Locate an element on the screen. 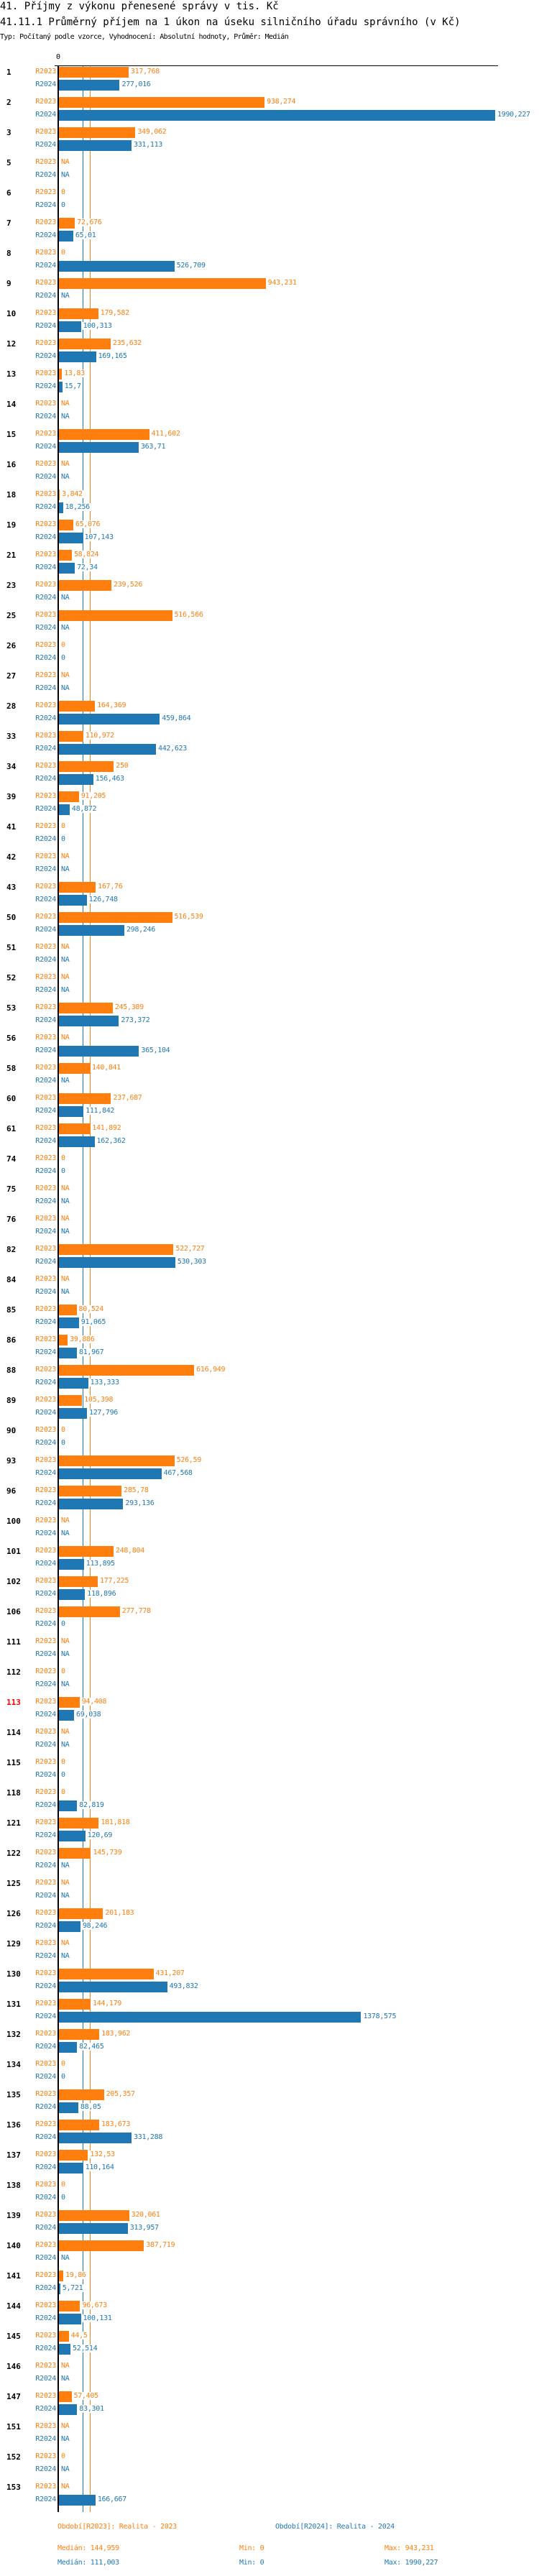 Image resolution: width=539 pixels, height=2576 pixels. category-label: 130 is located at coordinates (14, 1974).